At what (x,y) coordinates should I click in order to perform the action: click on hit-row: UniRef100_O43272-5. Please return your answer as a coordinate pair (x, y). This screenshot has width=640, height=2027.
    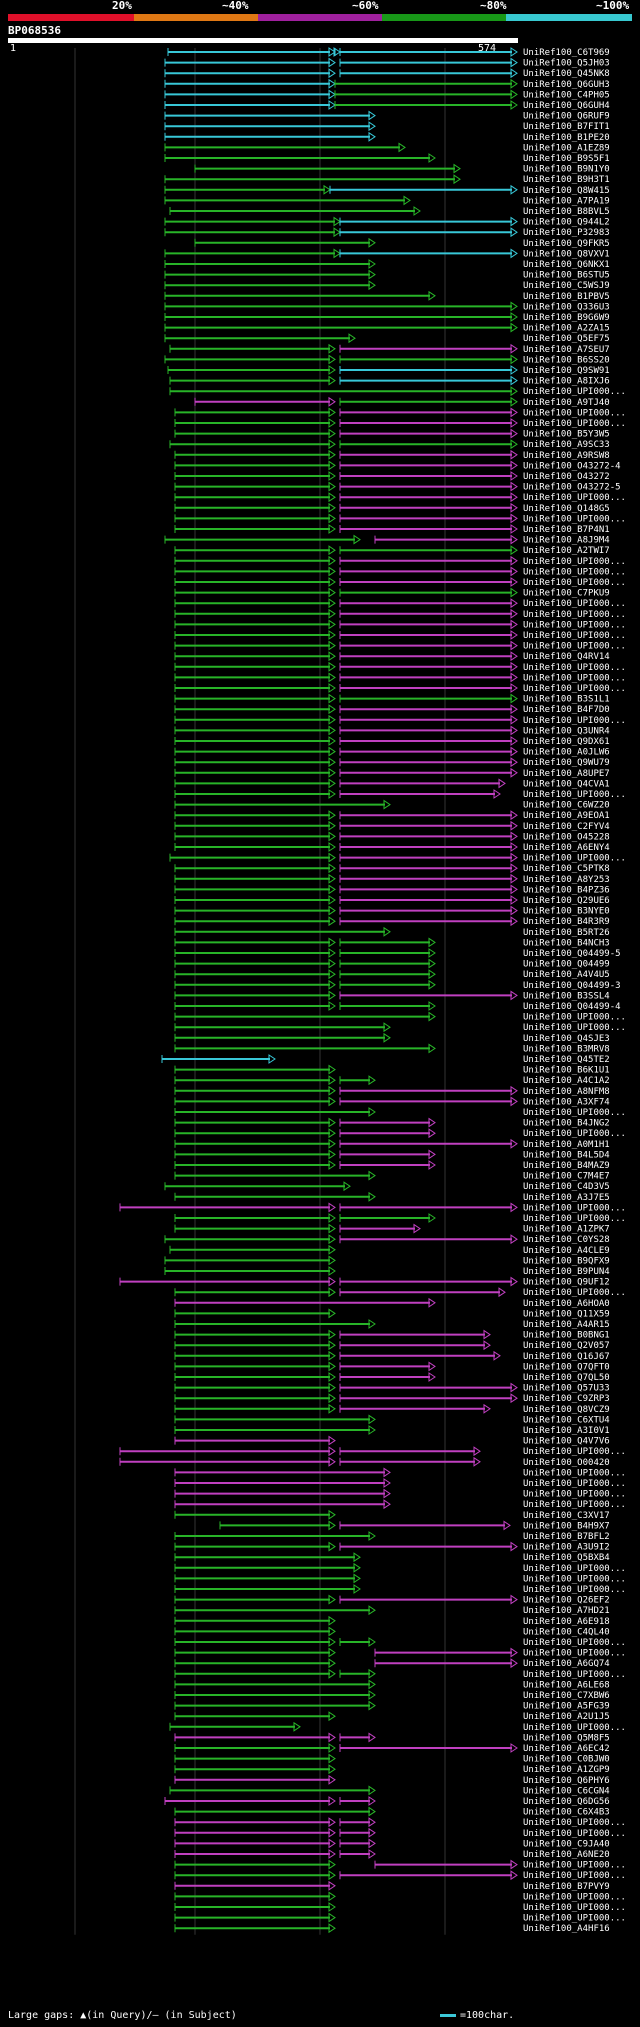
    Looking at the image, I should click on (397, 487).